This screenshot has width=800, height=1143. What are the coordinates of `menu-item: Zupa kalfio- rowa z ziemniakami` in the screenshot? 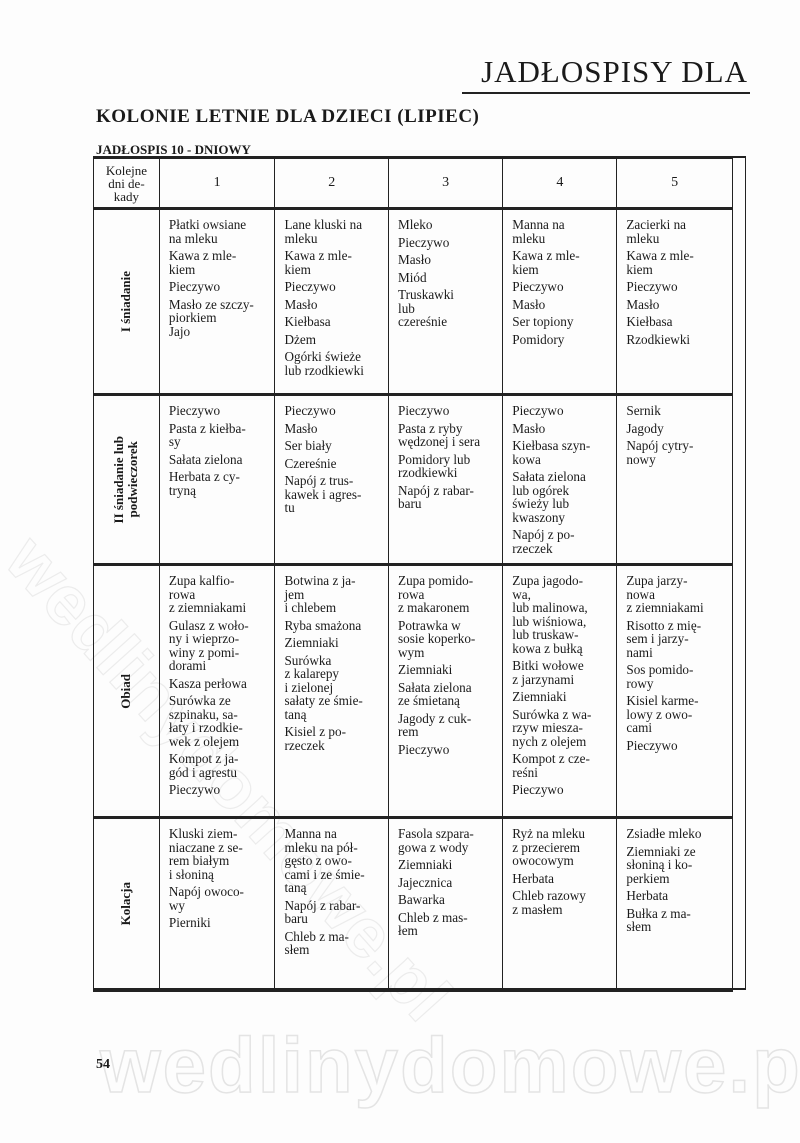 It's located at (207, 594).